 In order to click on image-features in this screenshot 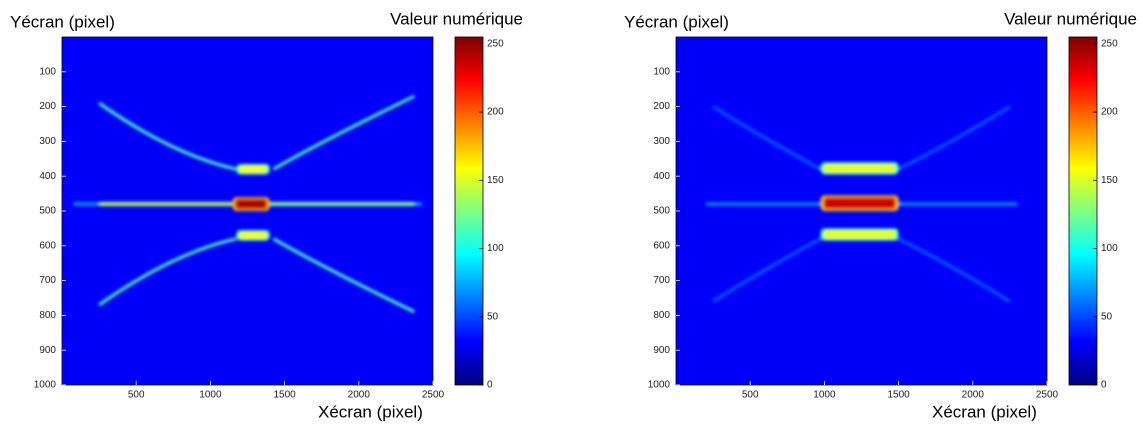, I will do `click(861, 204)`.